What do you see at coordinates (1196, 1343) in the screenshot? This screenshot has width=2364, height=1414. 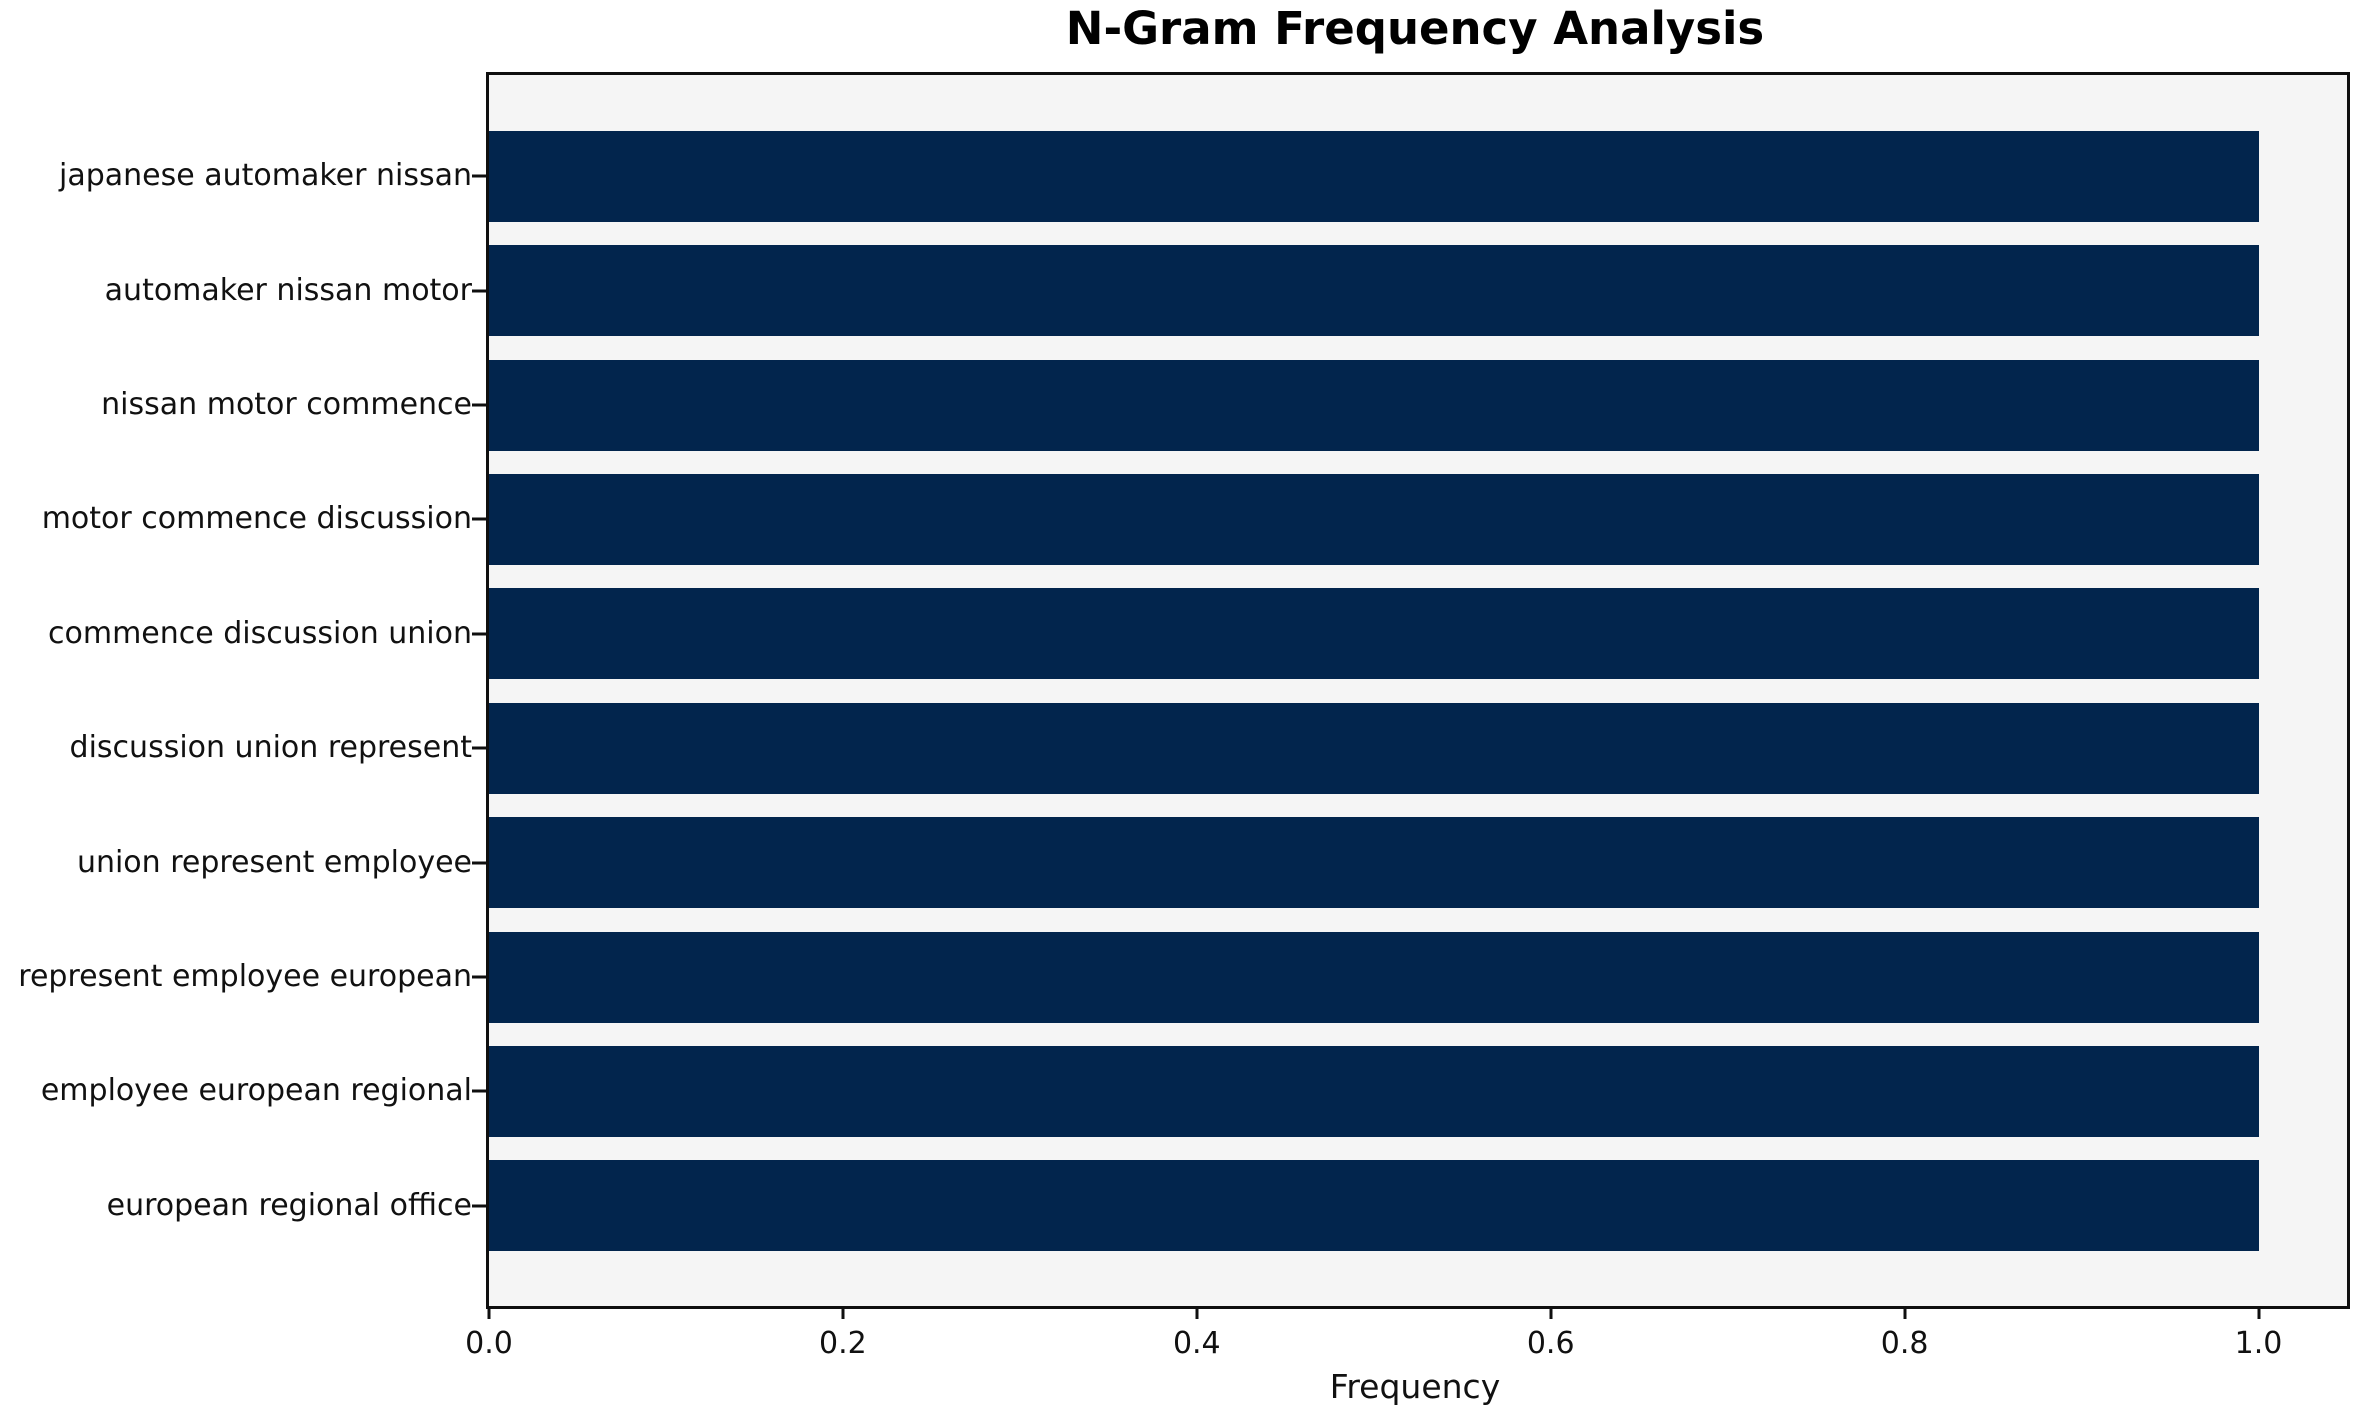 I see `x-tick-label: 0.4` at bounding box center [1196, 1343].